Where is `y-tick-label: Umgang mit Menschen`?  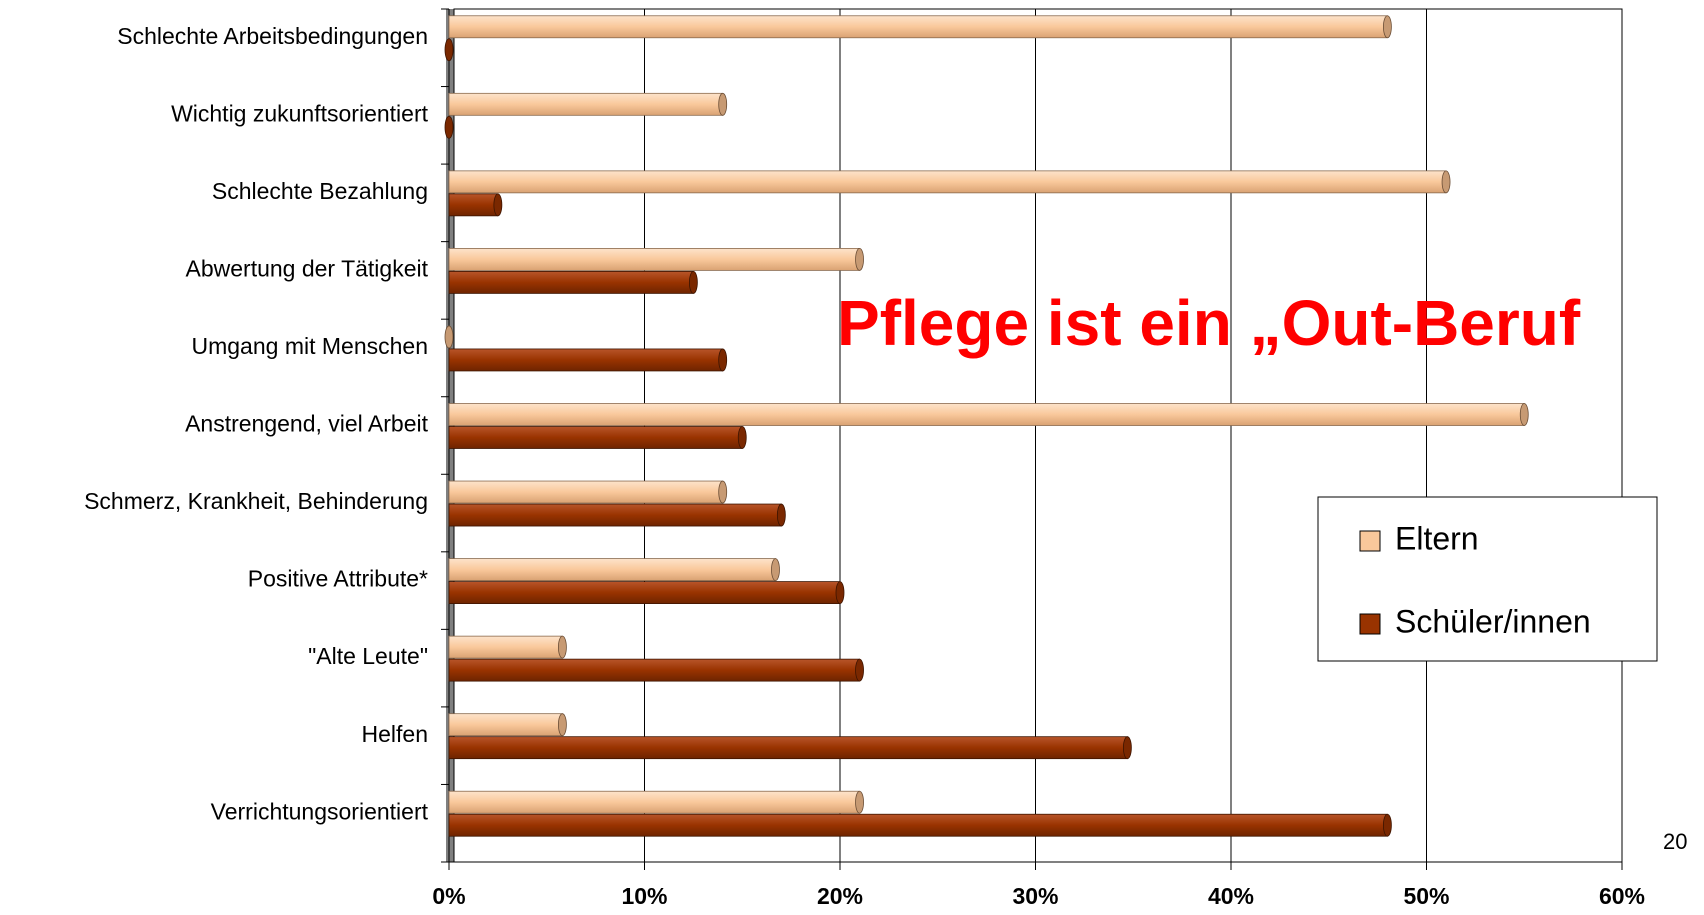 y-tick-label: Umgang mit Menschen is located at coordinates (310, 346).